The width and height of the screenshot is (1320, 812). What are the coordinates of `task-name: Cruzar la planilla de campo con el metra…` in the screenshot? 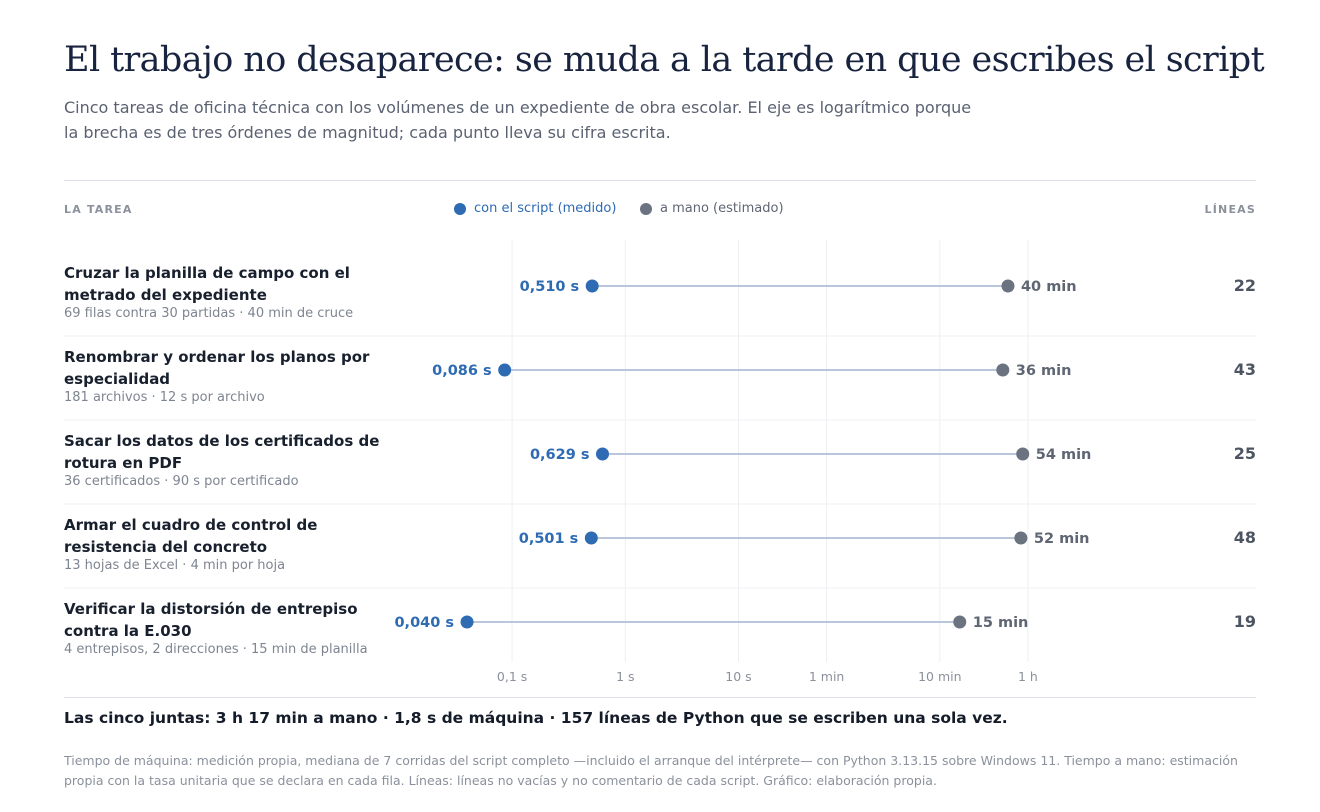 It's located at (207, 284).